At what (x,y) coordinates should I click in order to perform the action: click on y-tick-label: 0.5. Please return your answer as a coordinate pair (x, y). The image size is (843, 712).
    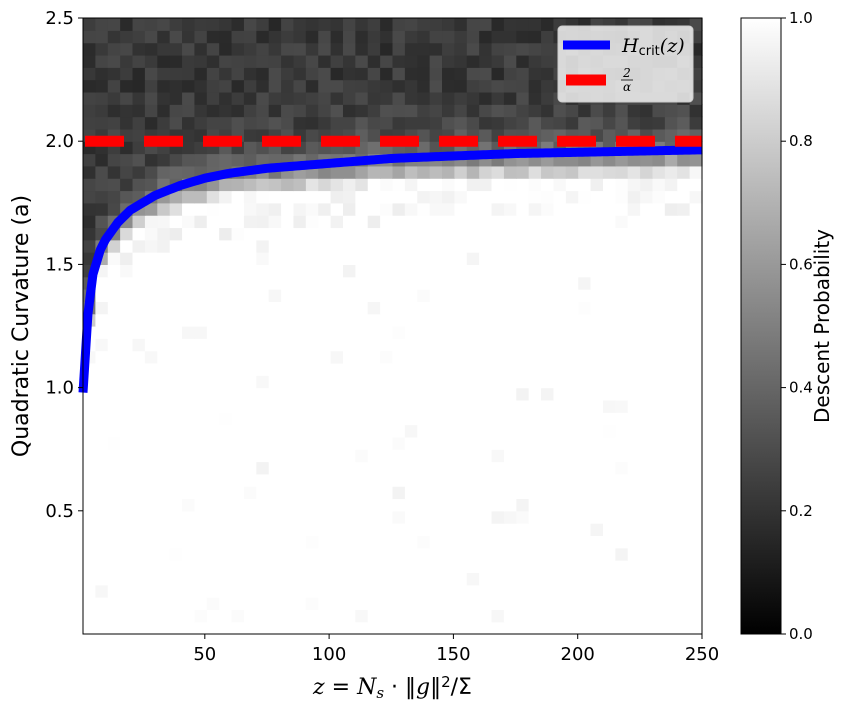
    Looking at the image, I should click on (59, 511).